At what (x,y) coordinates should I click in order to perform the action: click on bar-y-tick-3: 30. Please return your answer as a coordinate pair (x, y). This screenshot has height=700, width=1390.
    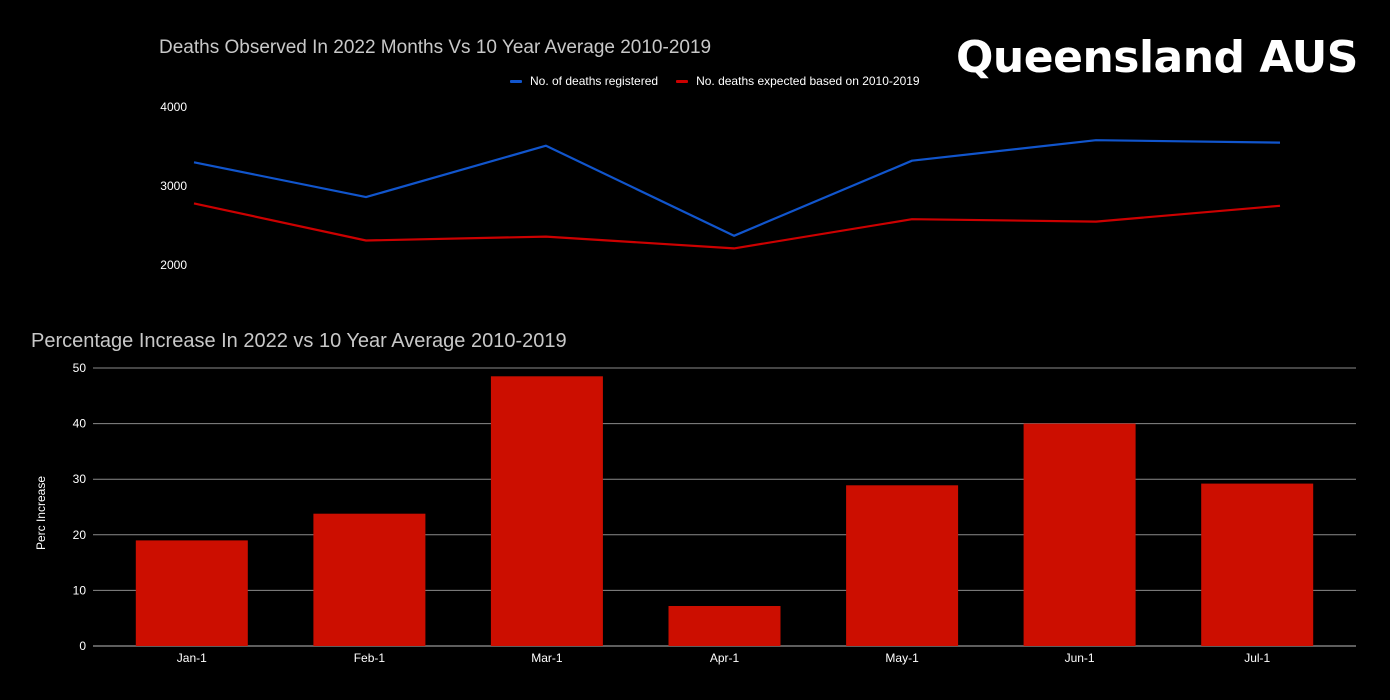
    Looking at the image, I should click on (80, 479).